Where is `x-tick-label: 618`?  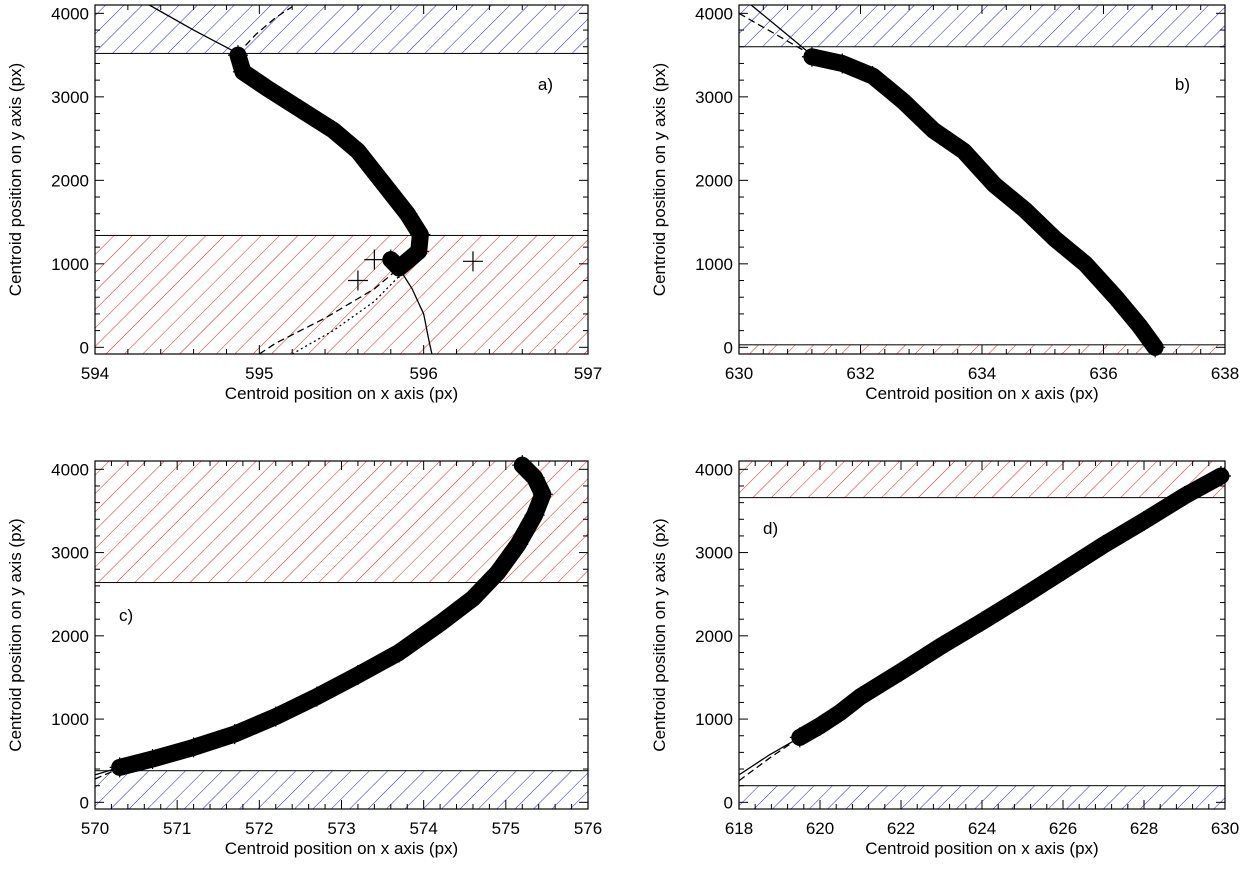
x-tick-label: 618 is located at coordinates (739, 828).